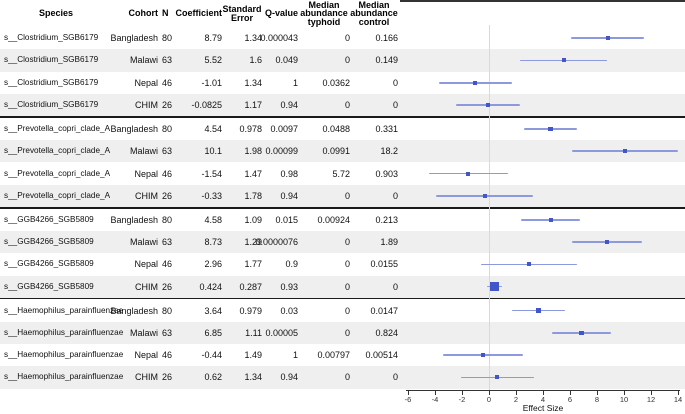 This screenshot has height=414, width=685. Describe the element at coordinates (250, 128) in the screenshot. I see `cell-se: 0.978` at that location.